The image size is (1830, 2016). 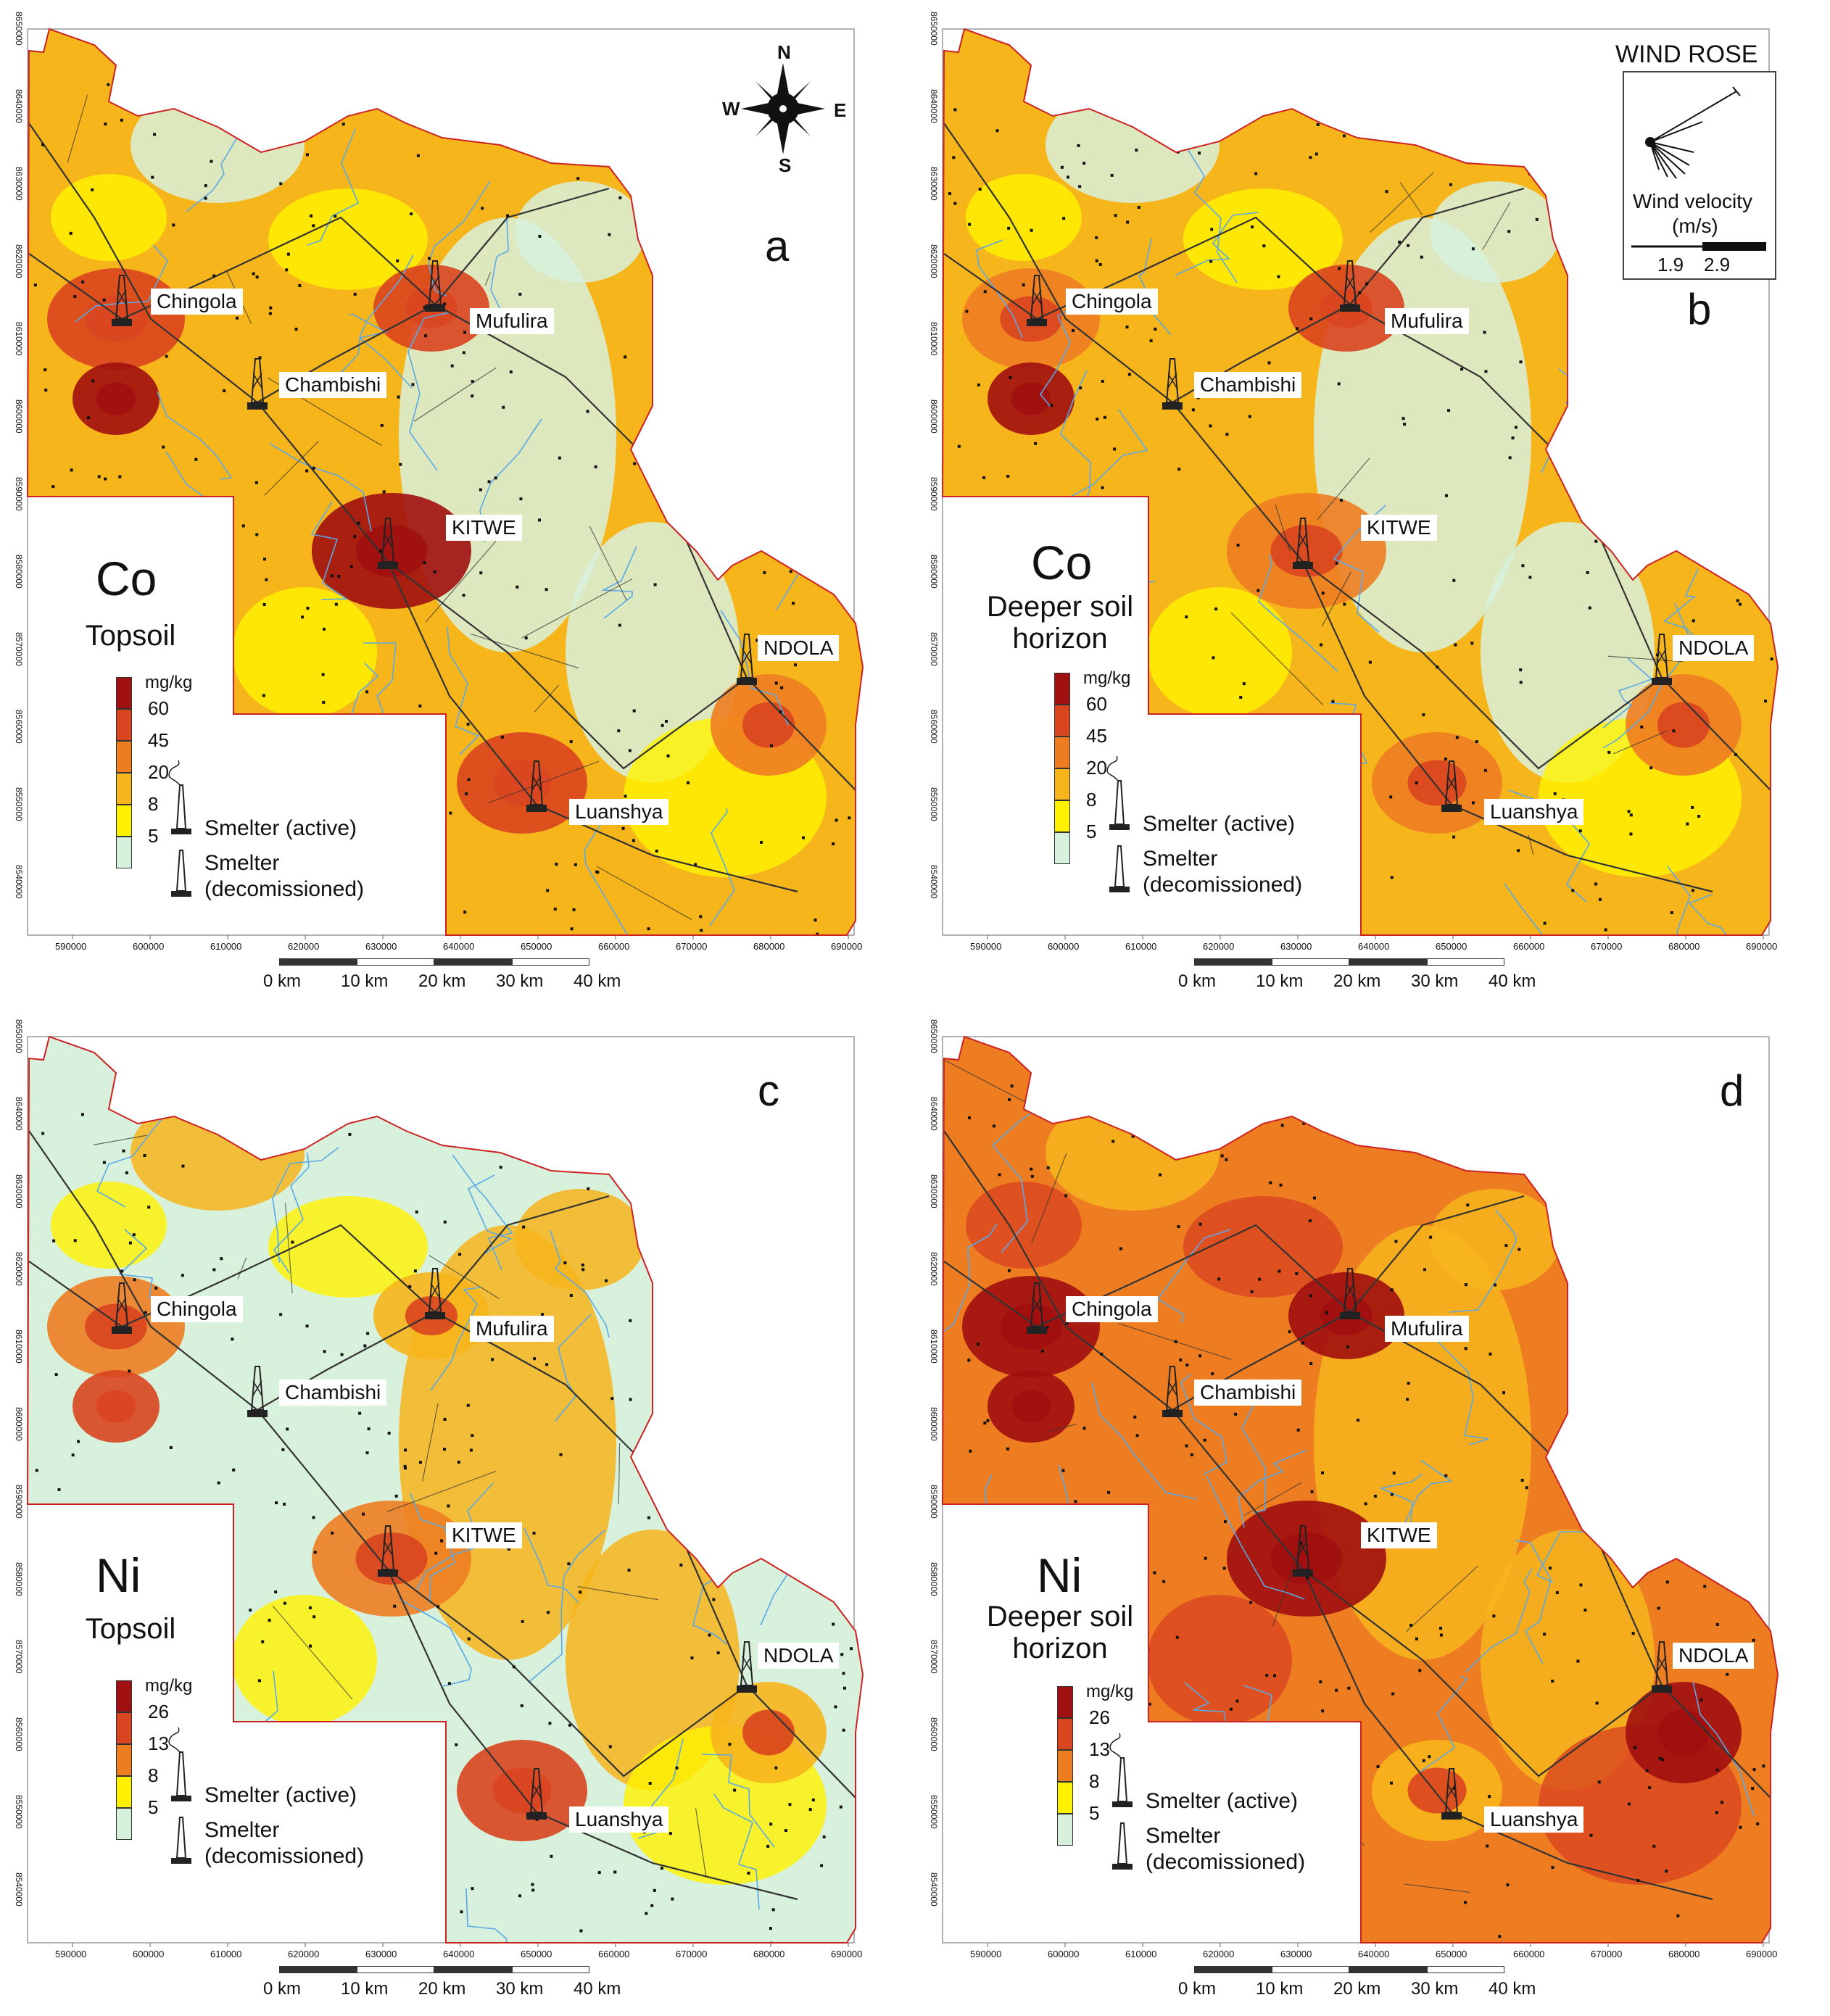 What do you see at coordinates (769, 725) in the screenshot?
I see `concentration-hotspot` at bounding box center [769, 725].